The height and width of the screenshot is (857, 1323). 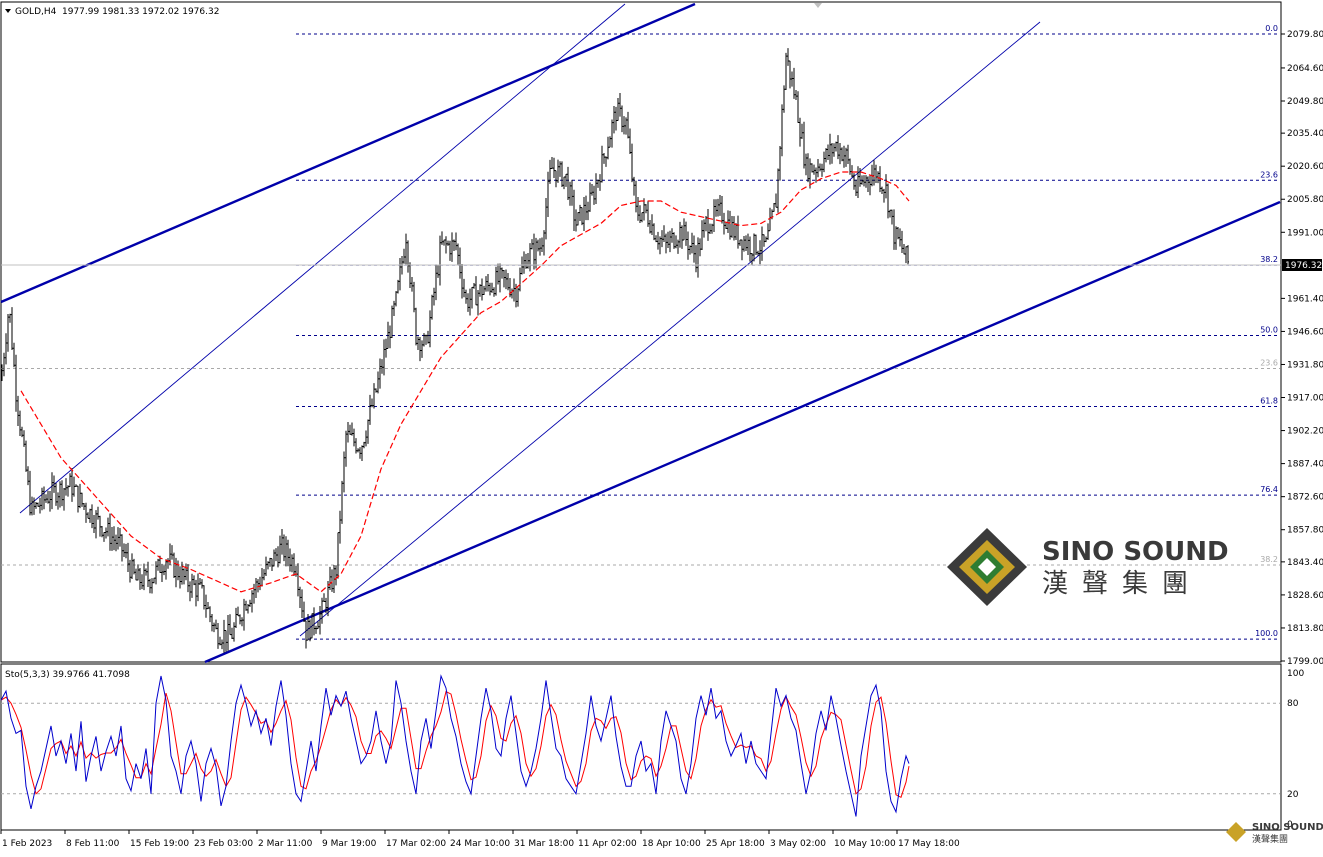 I want to click on stoch-axis-label: 20, so click(x=1293, y=795).